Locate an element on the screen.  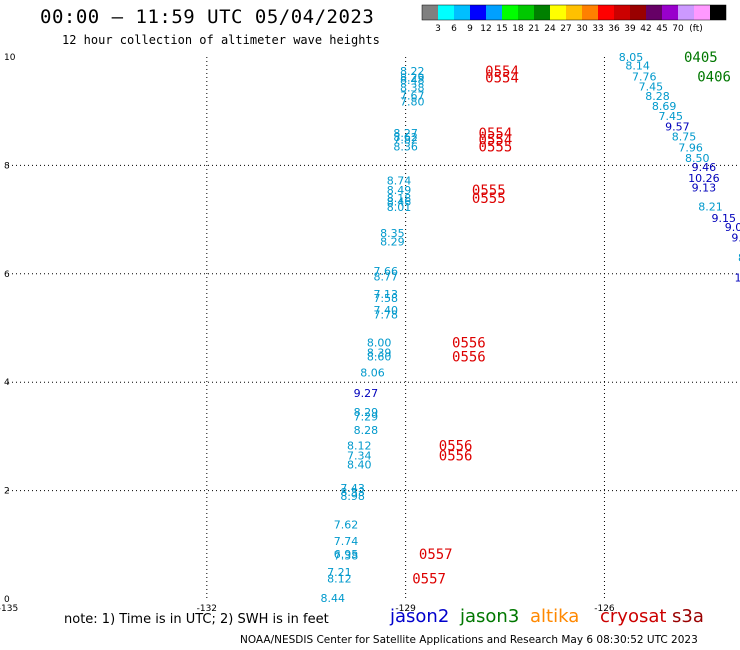
y-tick-label: 6 is located at coordinates (7, 275).